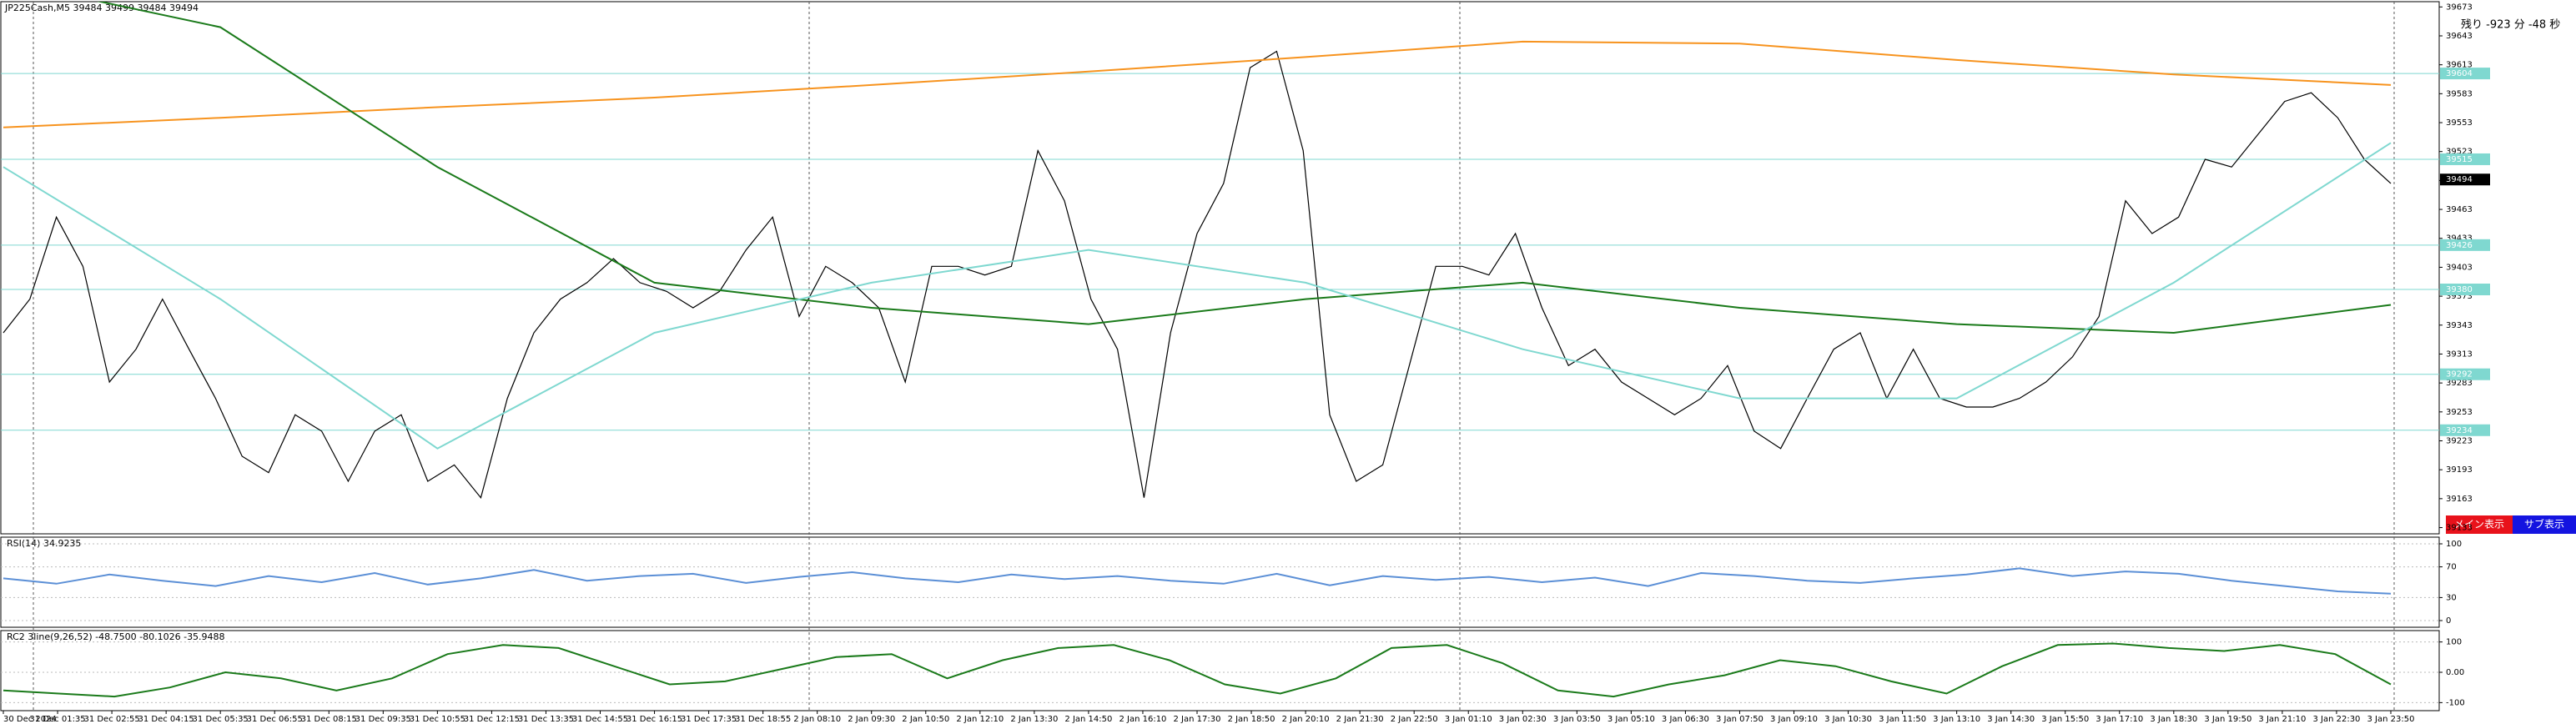  I want to click on x-tick-label: 3 Jan 11:50, so click(1902, 719).